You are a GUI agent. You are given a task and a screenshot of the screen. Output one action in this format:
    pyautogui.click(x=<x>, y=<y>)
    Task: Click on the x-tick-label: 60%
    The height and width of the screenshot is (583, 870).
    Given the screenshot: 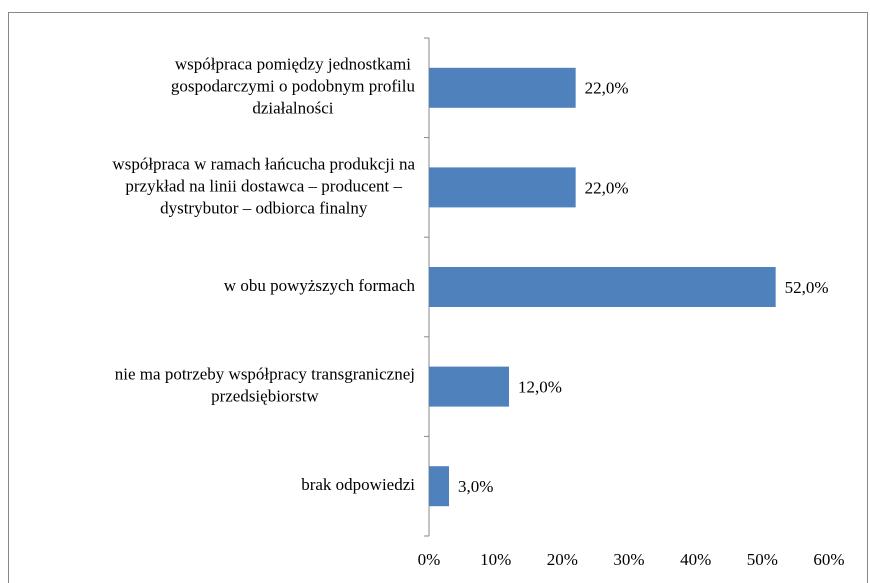 What is the action you would take?
    pyautogui.click(x=828, y=559)
    